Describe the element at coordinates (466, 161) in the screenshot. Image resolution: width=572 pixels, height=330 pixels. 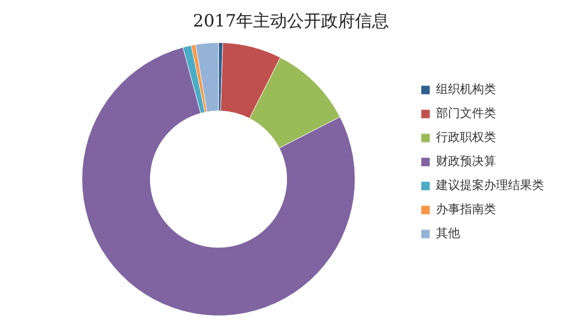
I see `legend-label: 财政预决算` at that location.